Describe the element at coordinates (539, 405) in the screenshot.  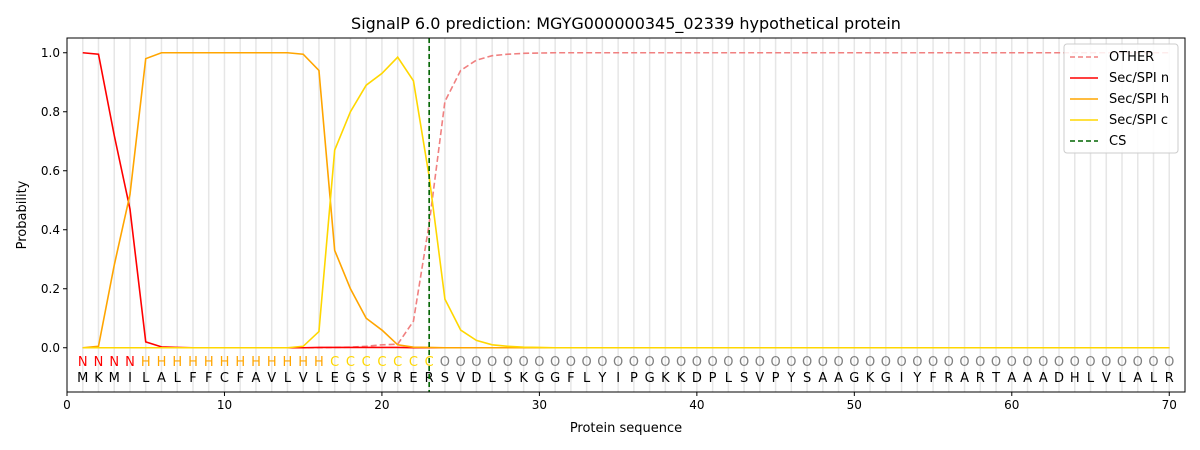
I see `x-tick-label: 30` at that location.